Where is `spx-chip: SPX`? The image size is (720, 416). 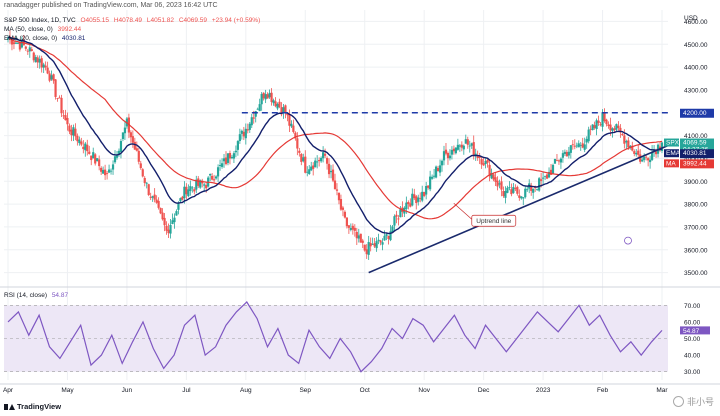 spx-chip: SPX is located at coordinates (673, 143).